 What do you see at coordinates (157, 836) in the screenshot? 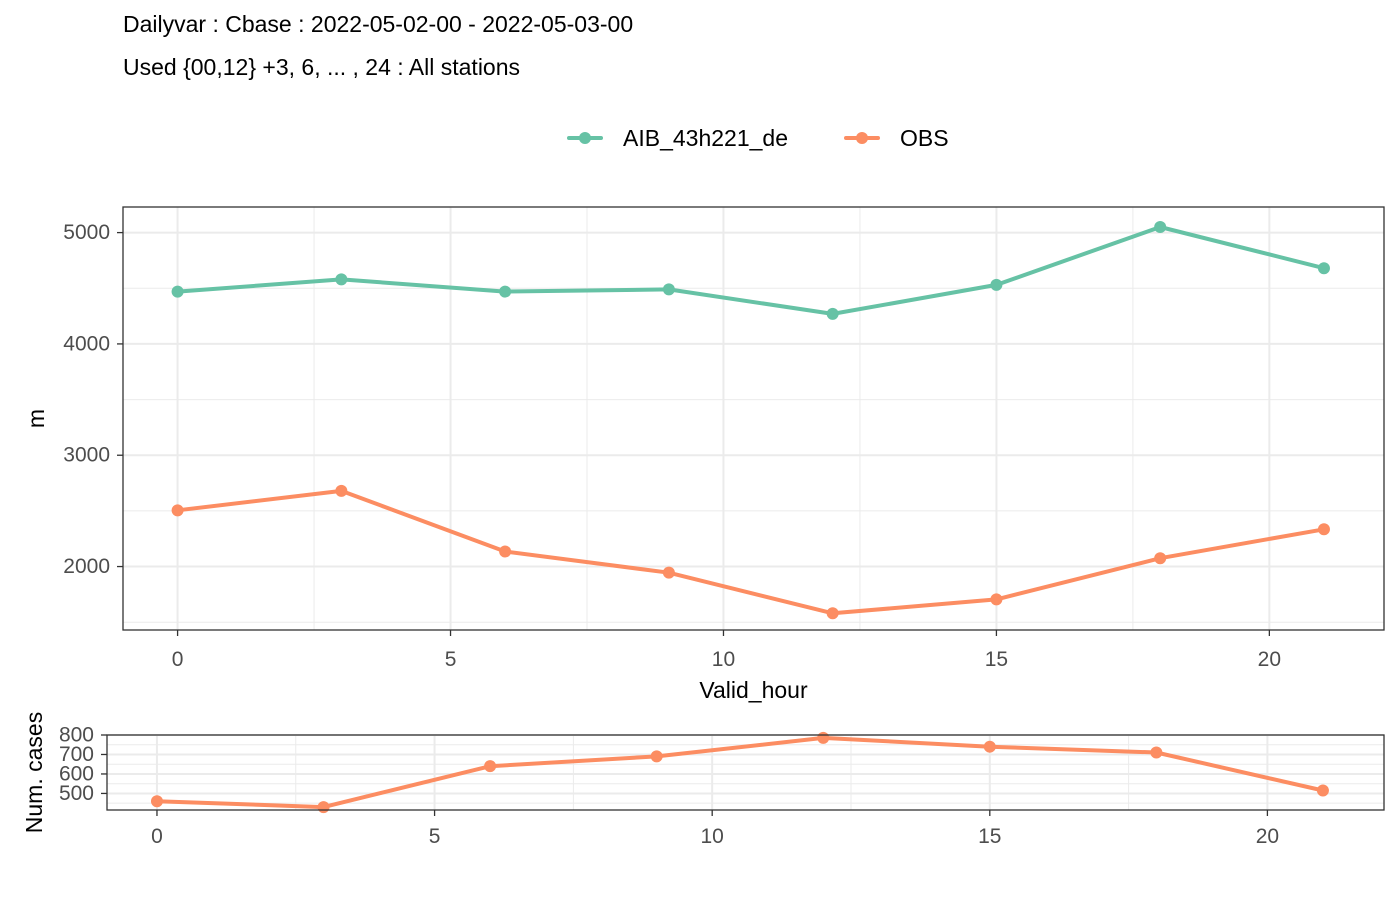
I see `cases-x-tick-label: 0` at bounding box center [157, 836].